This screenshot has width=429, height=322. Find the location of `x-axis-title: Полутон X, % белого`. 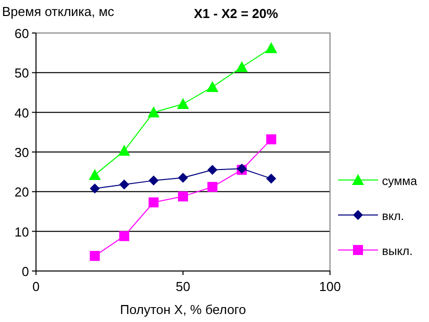

x-axis-title: Полутон X, % белого is located at coordinates (183, 309).